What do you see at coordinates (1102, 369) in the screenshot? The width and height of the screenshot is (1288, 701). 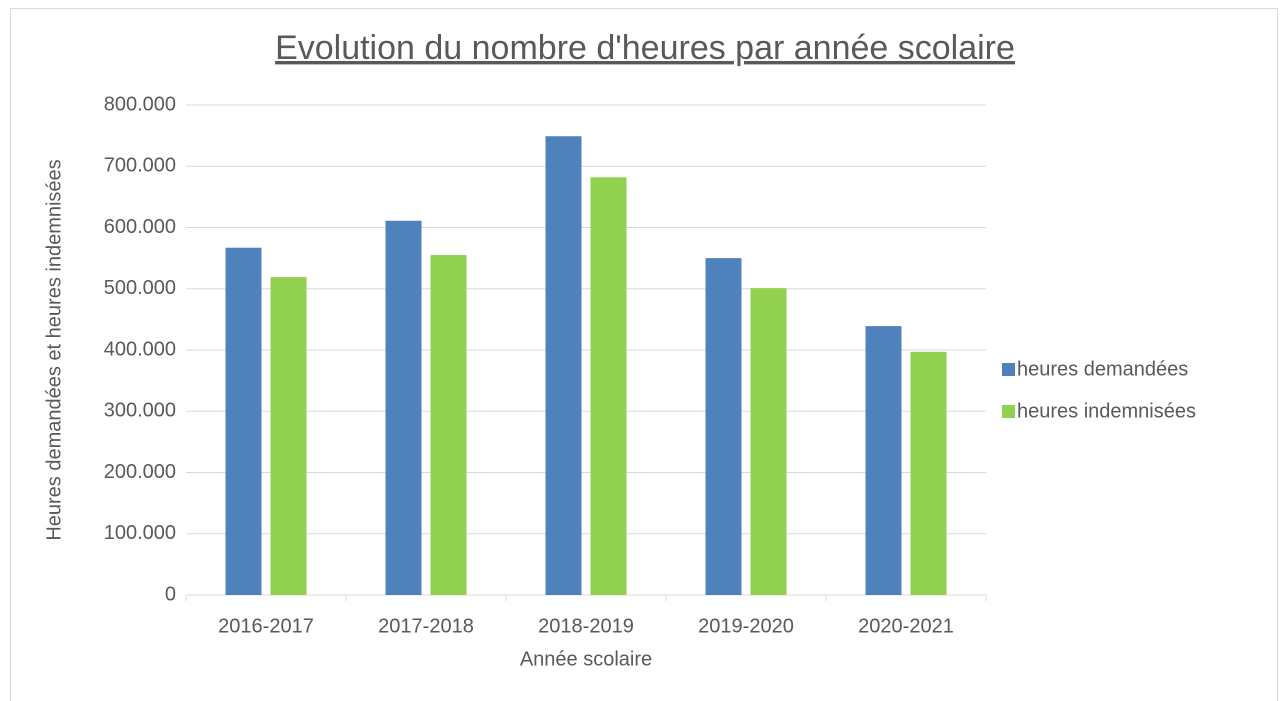 I see `legend-label: heures demandées` at bounding box center [1102, 369].